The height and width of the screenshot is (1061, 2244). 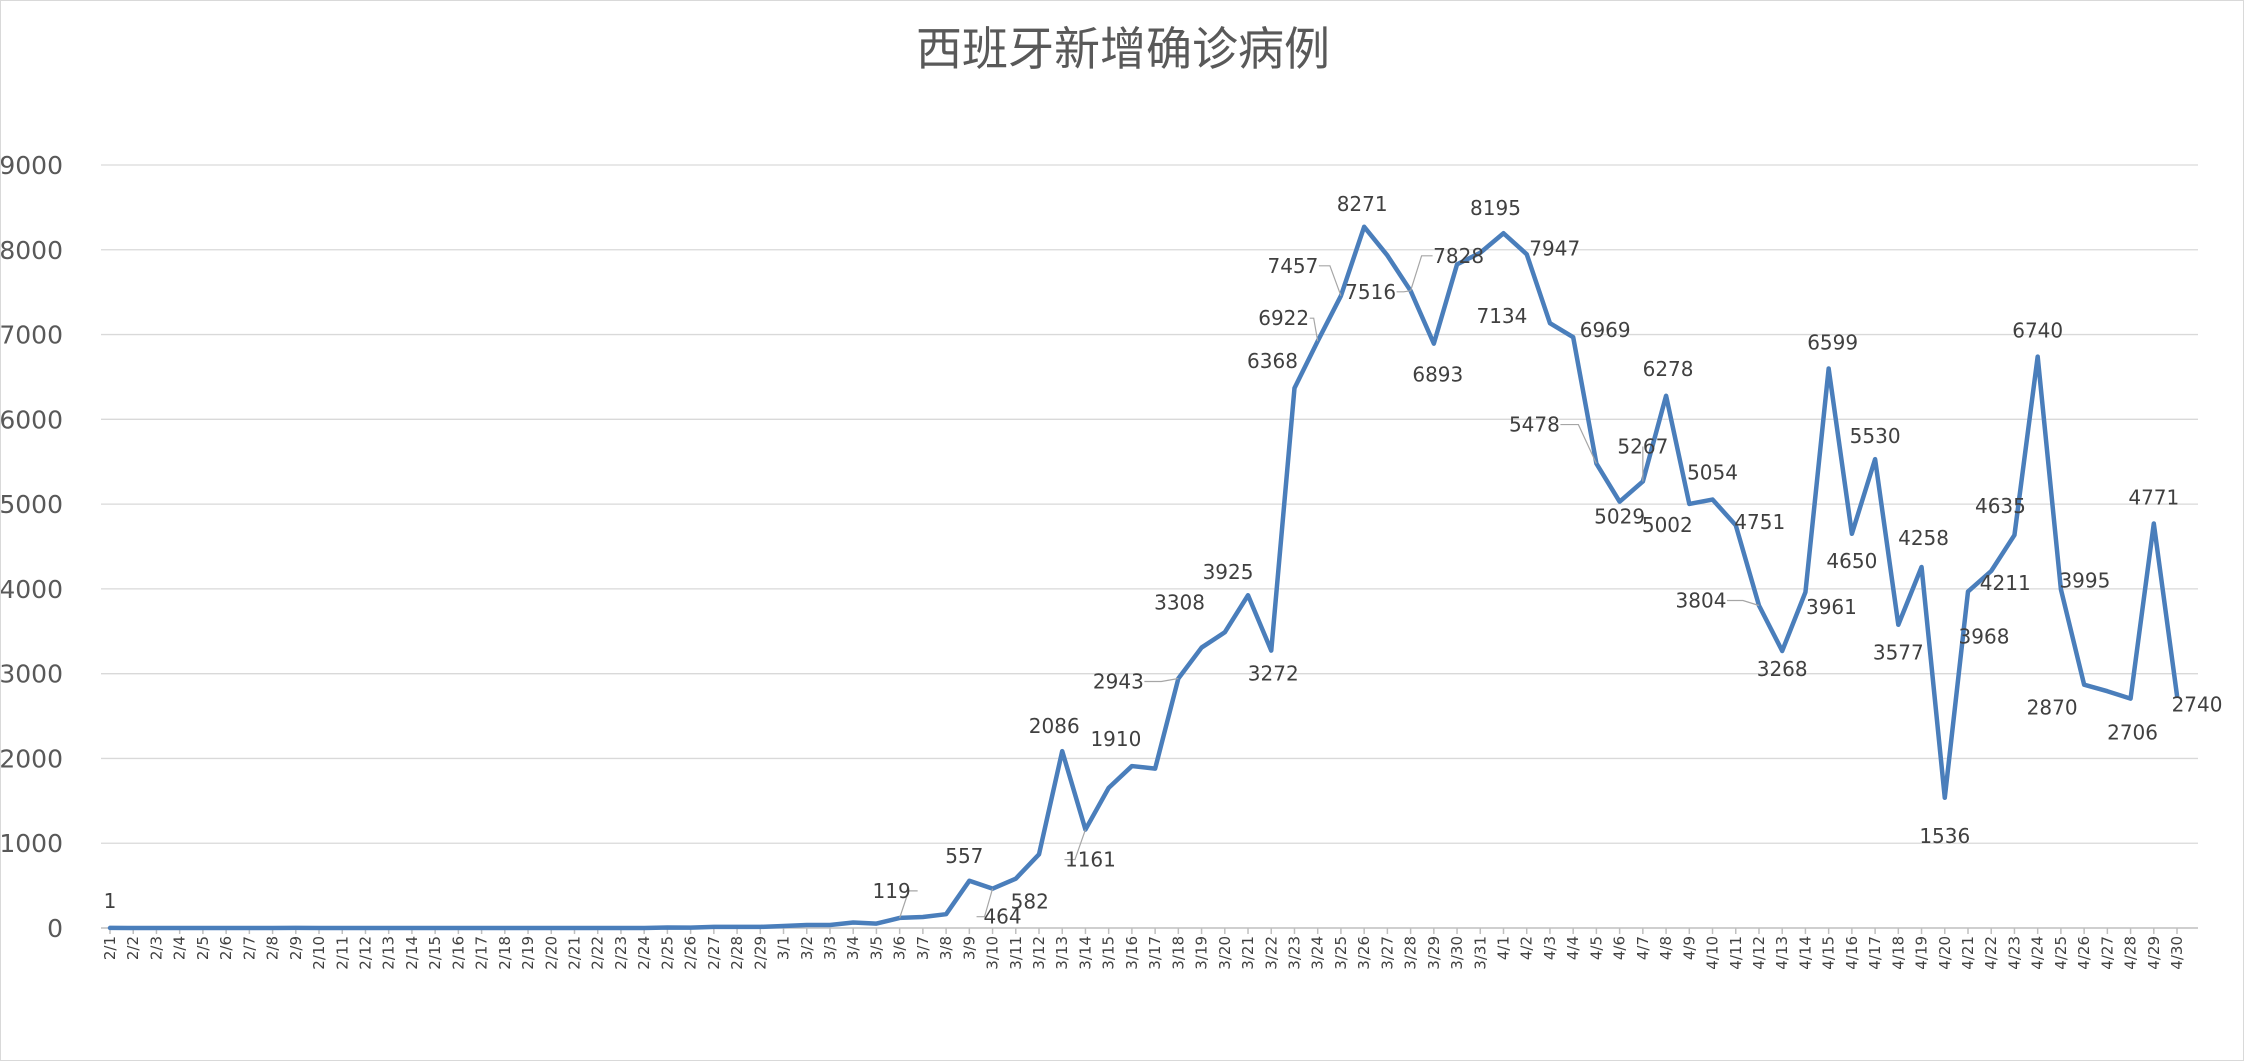 What do you see at coordinates (2084, 580) in the screenshot?
I see `data-label: 3995` at bounding box center [2084, 580].